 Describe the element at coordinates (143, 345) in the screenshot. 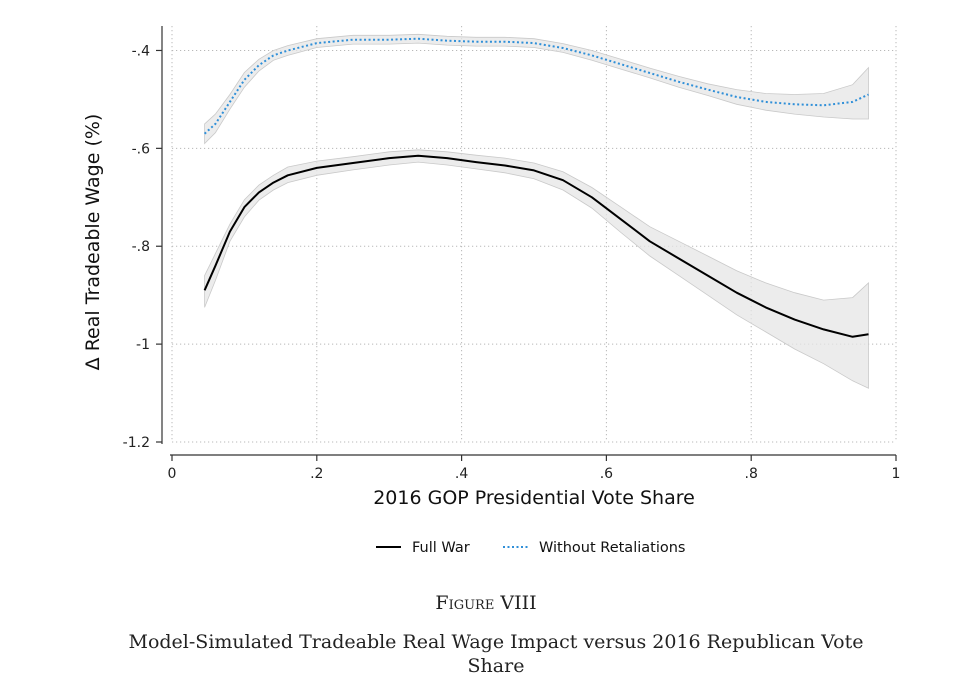

I see `y-tick-label: -1` at that location.